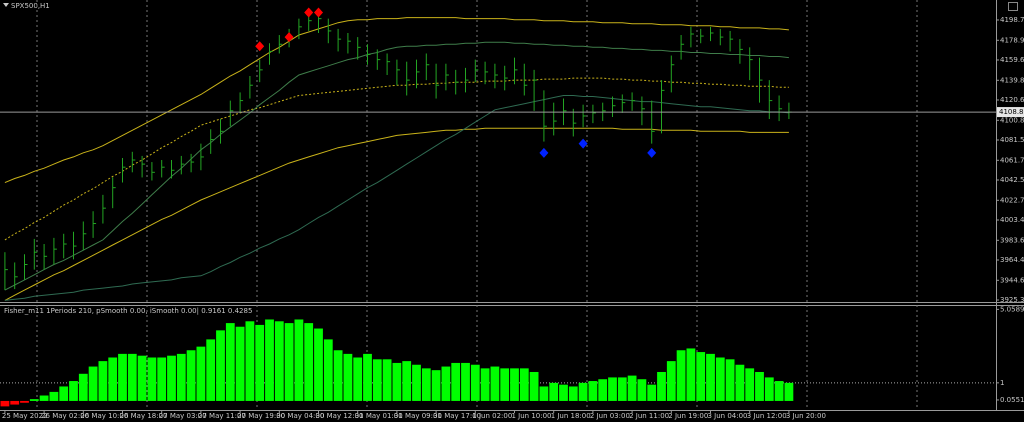  I want to click on y-tick-label: 4100.80, so click(1012, 120).